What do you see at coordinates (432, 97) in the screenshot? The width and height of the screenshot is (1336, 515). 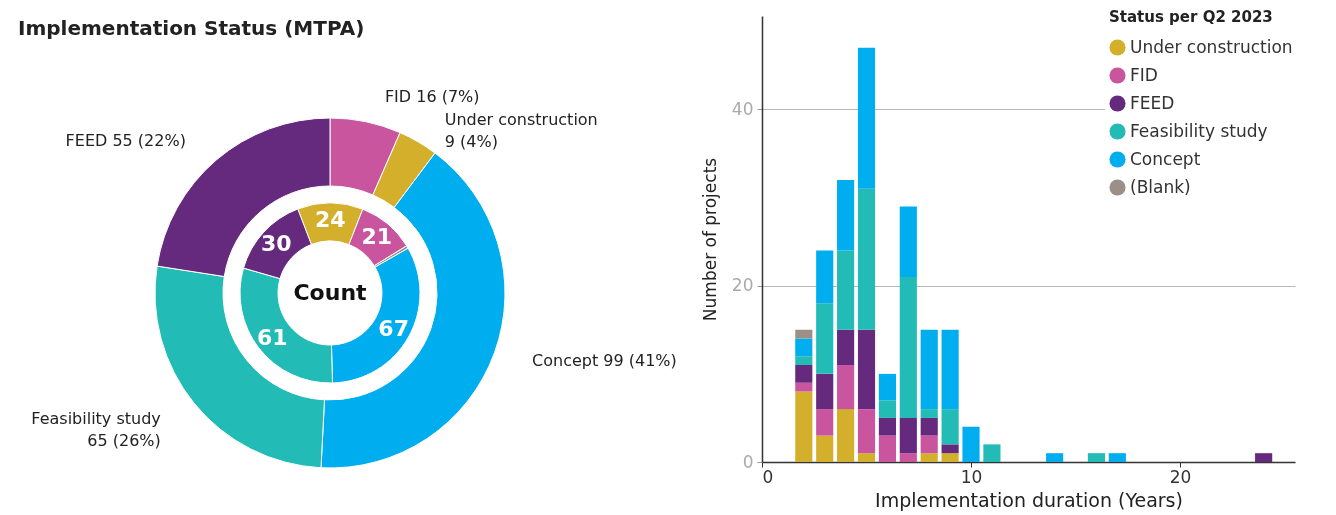 I see `slice-label: FID 16 (7%)` at bounding box center [432, 97].